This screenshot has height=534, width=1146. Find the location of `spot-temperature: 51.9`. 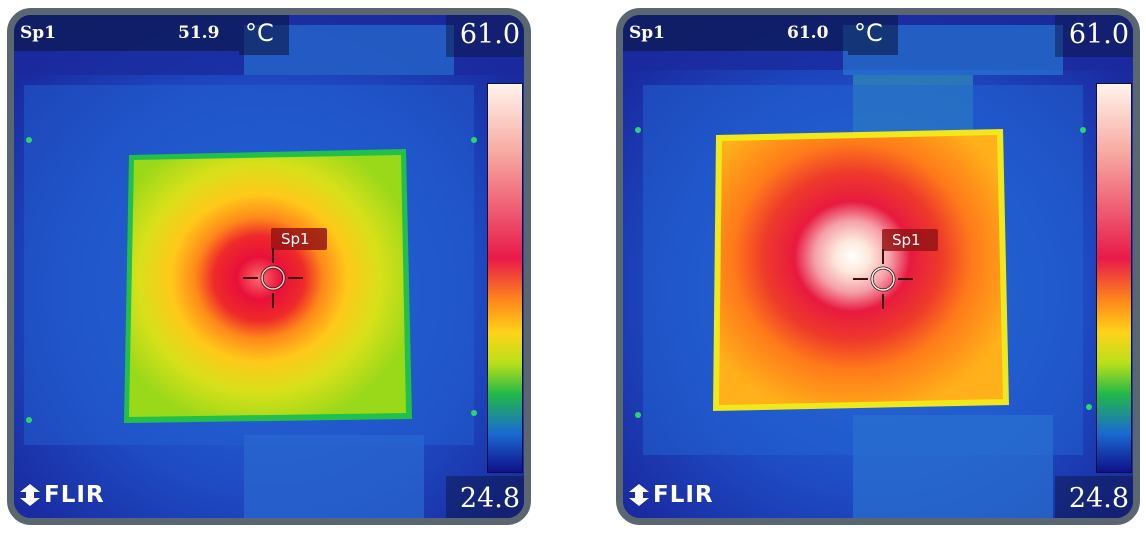

spot-temperature: 51.9 is located at coordinates (199, 33).